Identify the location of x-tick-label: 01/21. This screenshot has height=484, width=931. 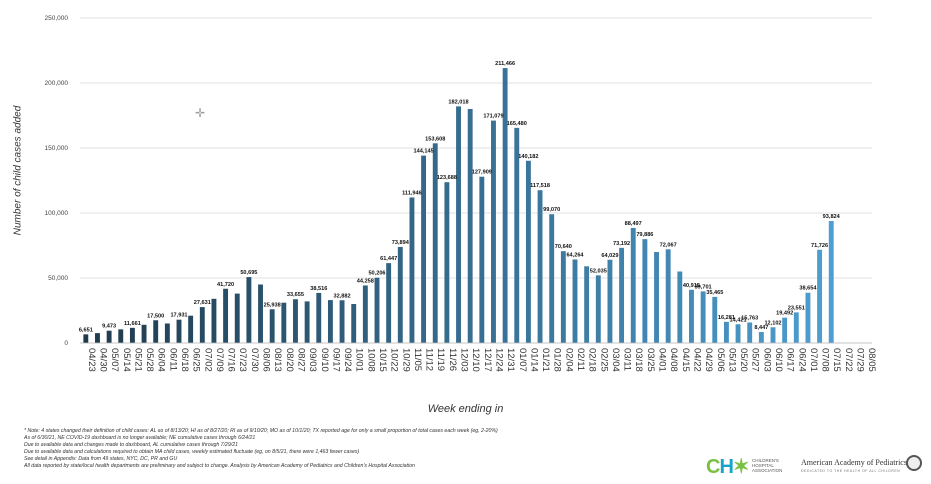
(545, 360).